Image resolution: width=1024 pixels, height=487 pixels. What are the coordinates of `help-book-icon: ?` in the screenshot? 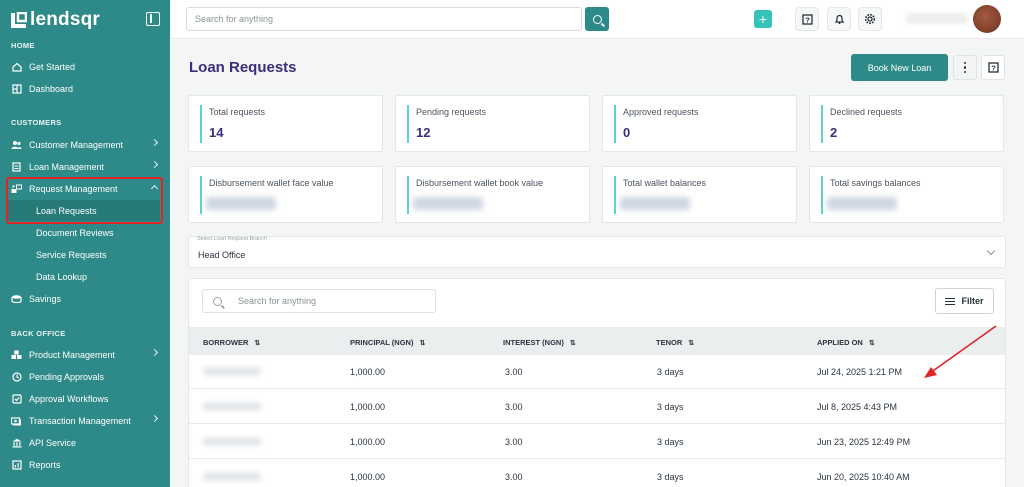 It's located at (993, 67).